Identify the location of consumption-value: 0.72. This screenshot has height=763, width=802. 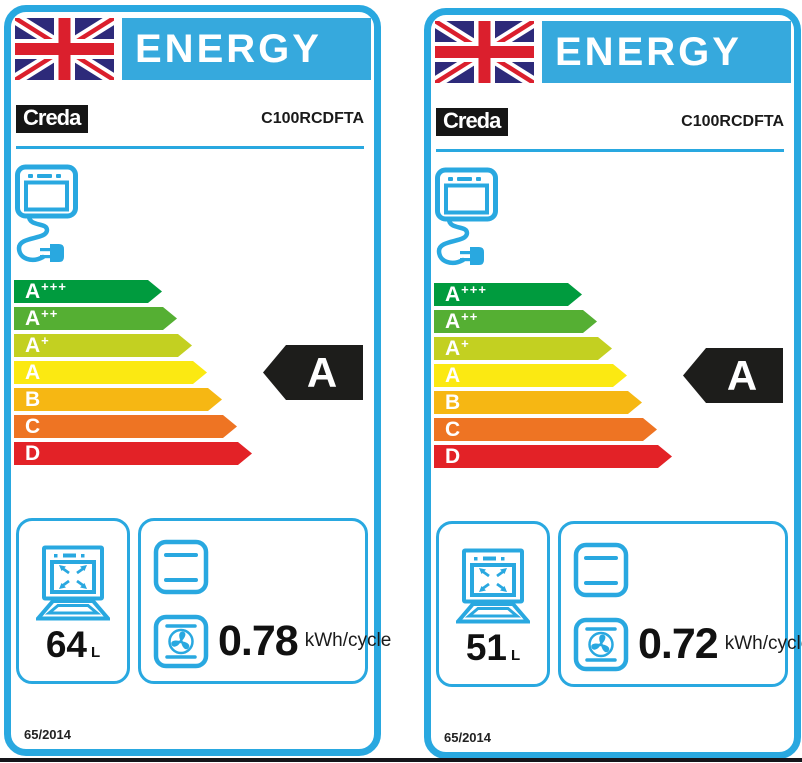
(678, 643).